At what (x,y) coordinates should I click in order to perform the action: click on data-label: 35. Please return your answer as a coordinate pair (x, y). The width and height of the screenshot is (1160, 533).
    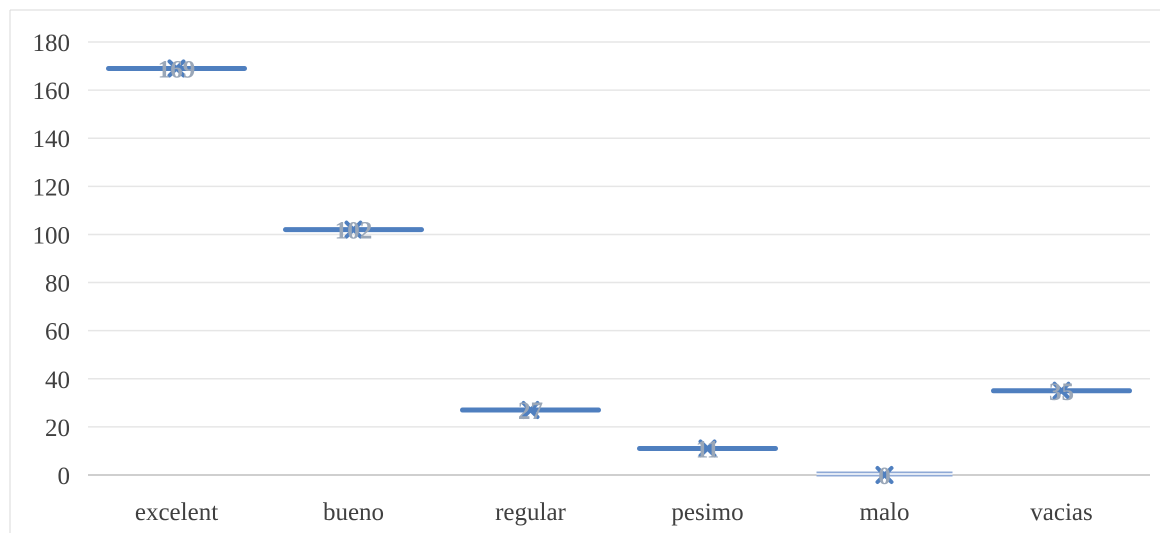
    Looking at the image, I should click on (1061, 392).